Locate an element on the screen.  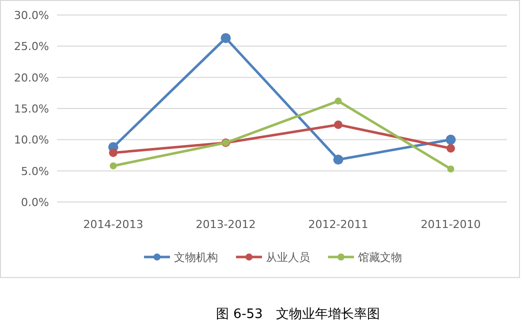
y-tick-label: 15.0% is located at coordinates (31, 109).